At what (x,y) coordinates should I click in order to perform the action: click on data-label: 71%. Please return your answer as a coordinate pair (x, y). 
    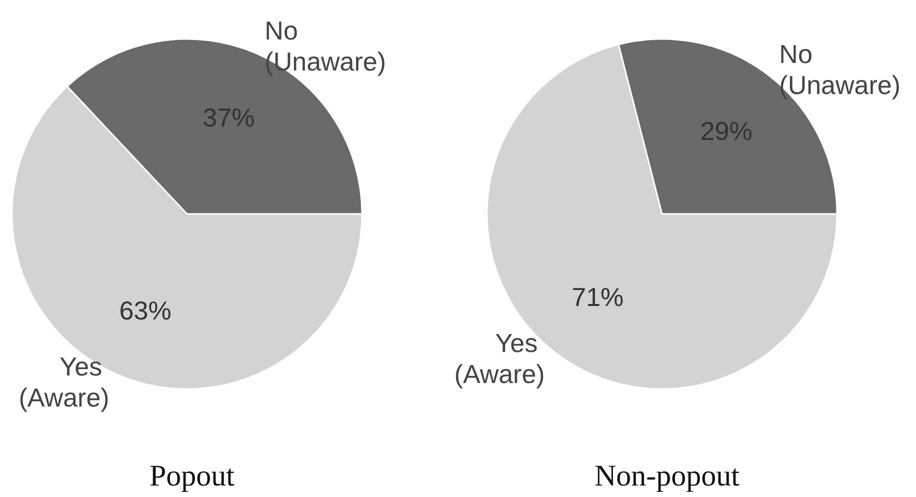
    Looking at the image, I should click on (598, 297).